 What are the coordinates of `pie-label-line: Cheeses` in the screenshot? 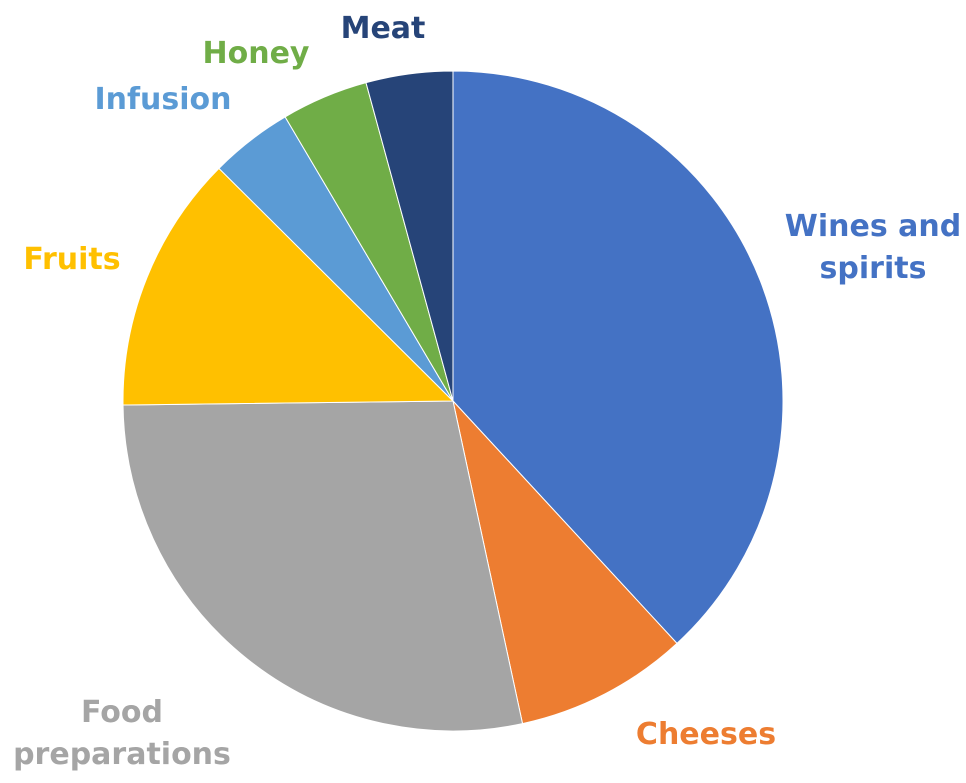 It's located at (706, 734).